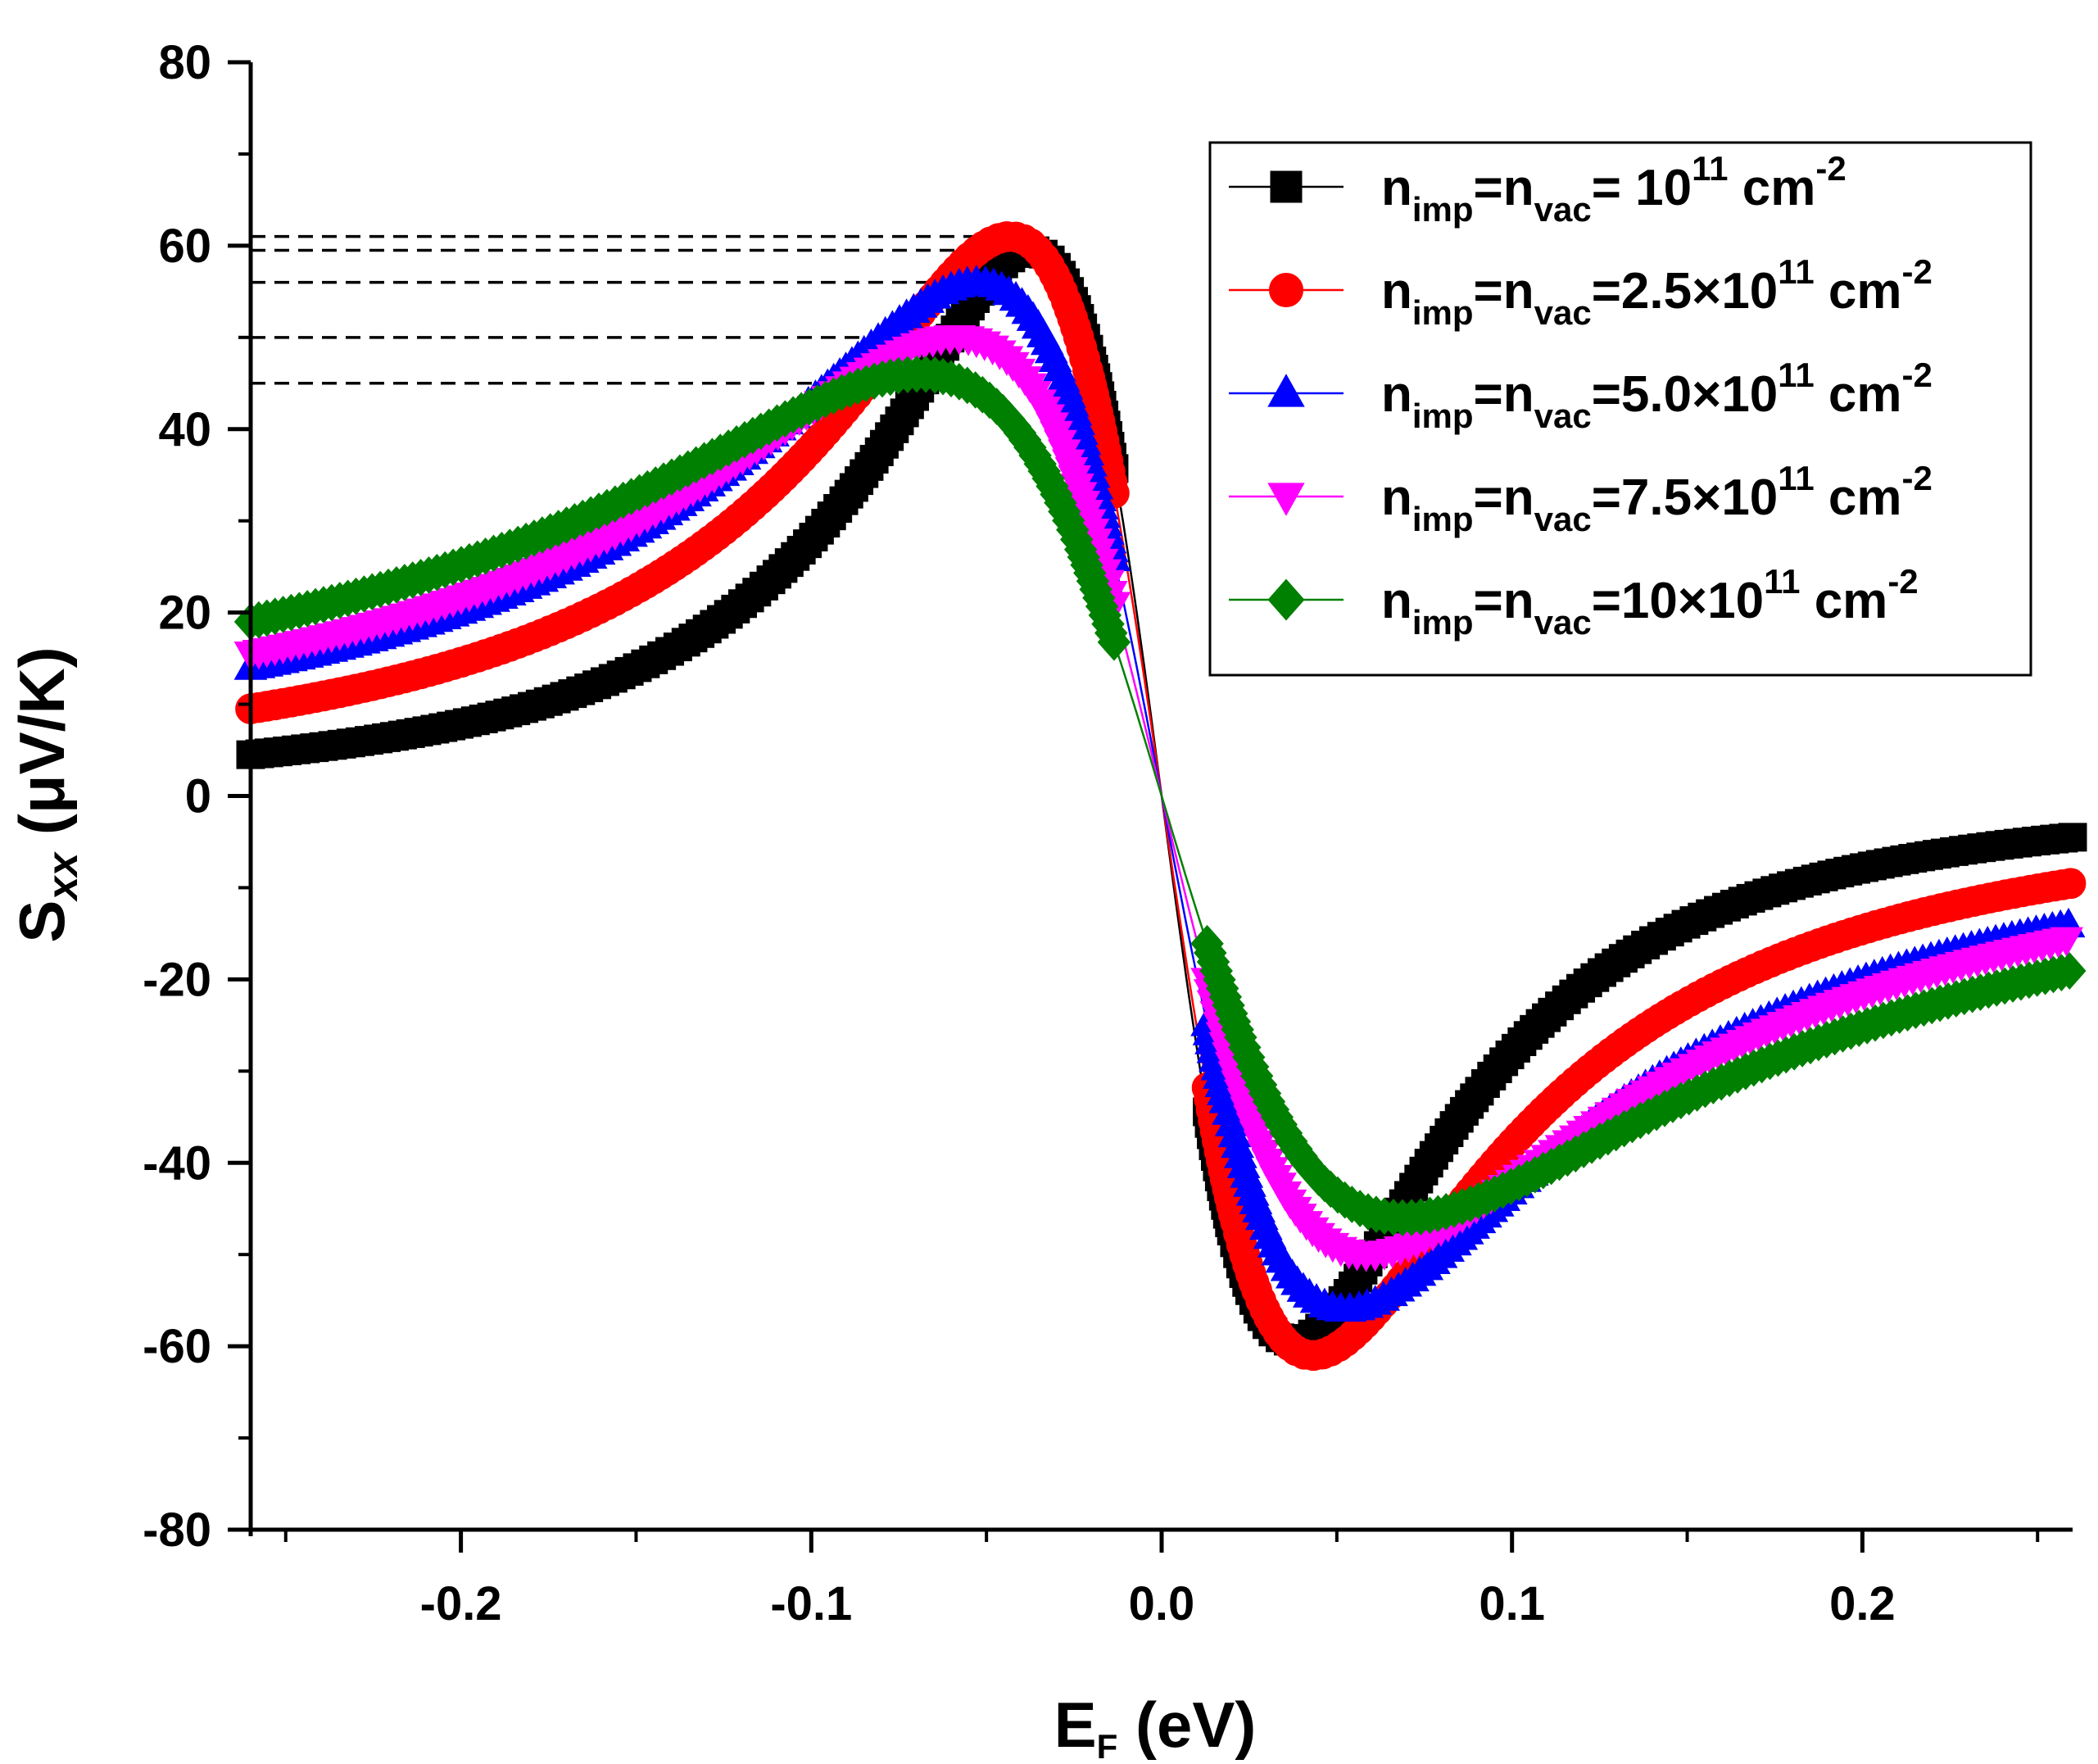 The image size is (2098, 1764). What do you see at coordinates (177, 1530) in the screenshot?
I see `y-tick-label: -80` at bounding box center [177, 1530].